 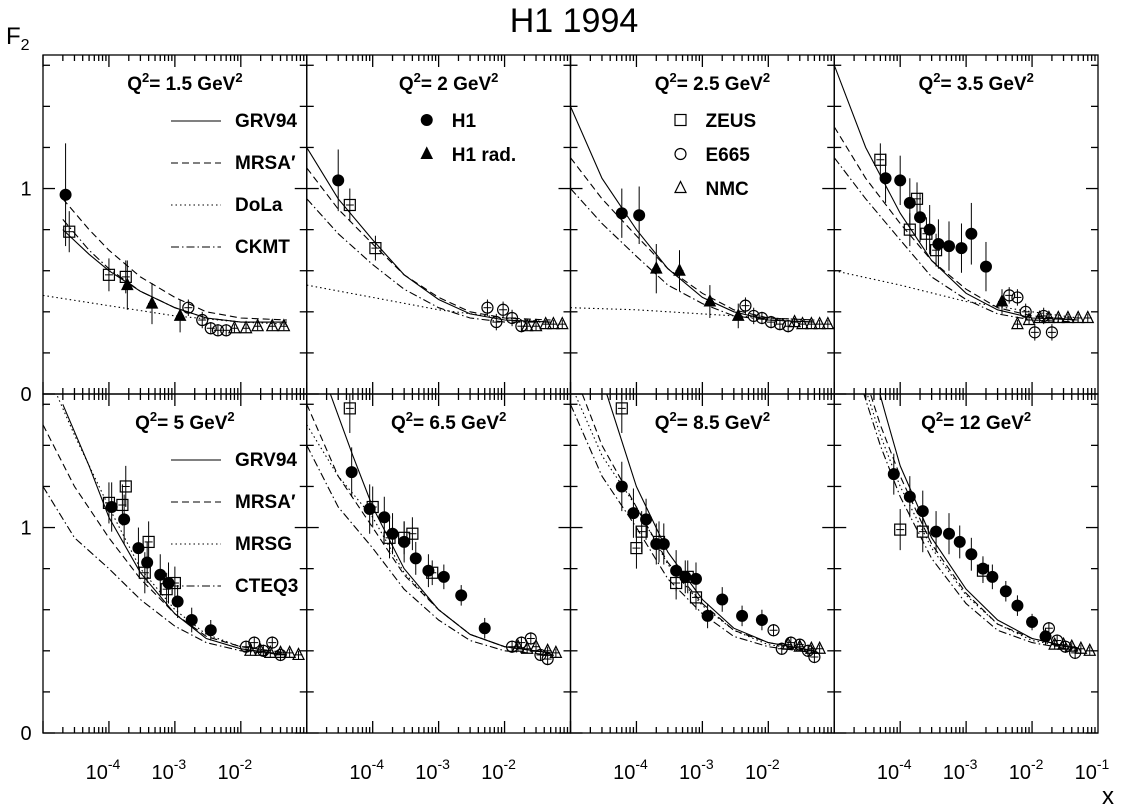 What do you see at coordinates (427, 152) in the screenshot?
I see `legend-marker-filled-triangle` at bounding box center [427, 152].